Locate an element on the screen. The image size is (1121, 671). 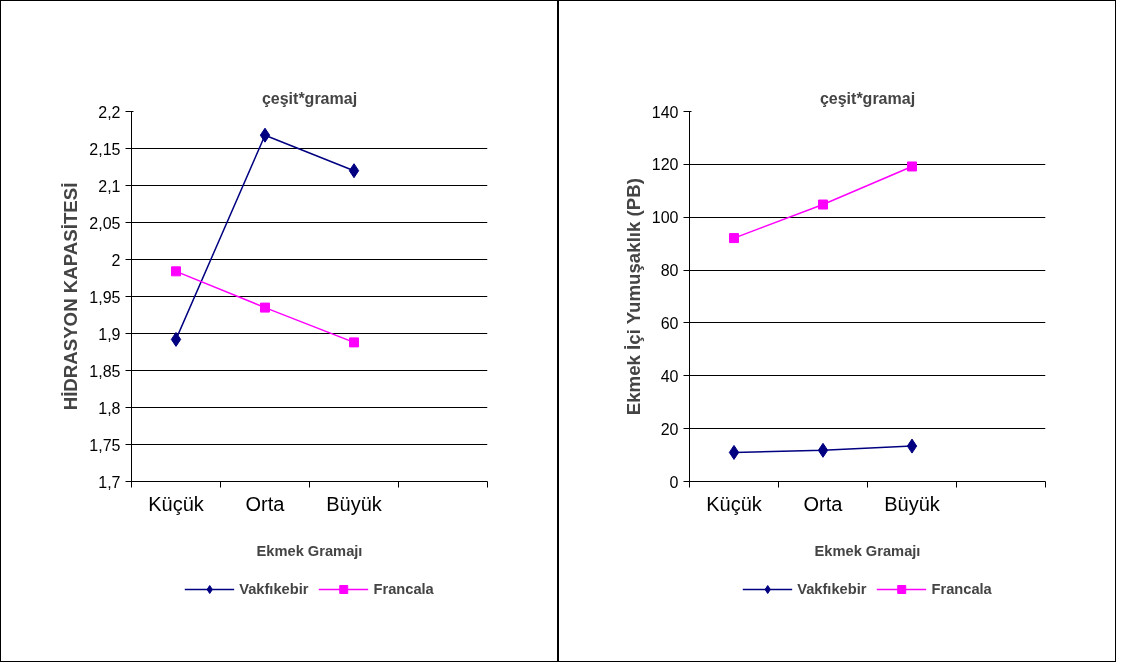
y-tick-label: 20 is located at coordinates (669, 429).